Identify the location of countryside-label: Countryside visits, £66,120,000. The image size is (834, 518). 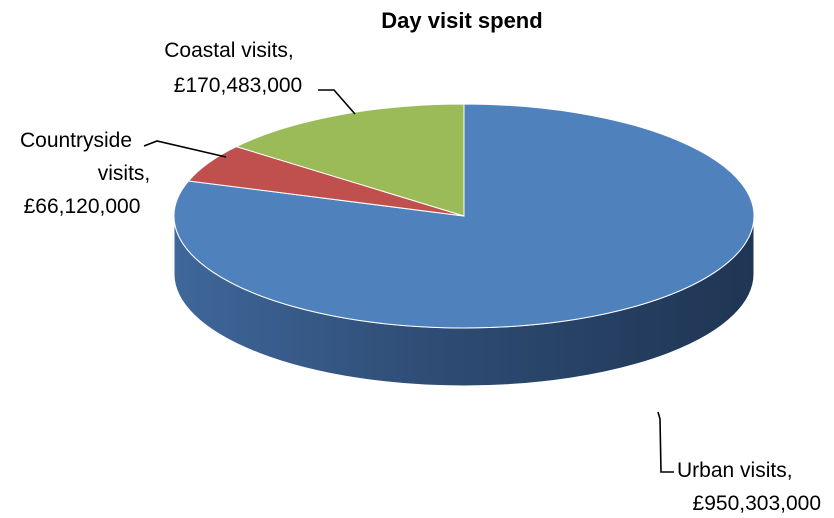
(85, 173).